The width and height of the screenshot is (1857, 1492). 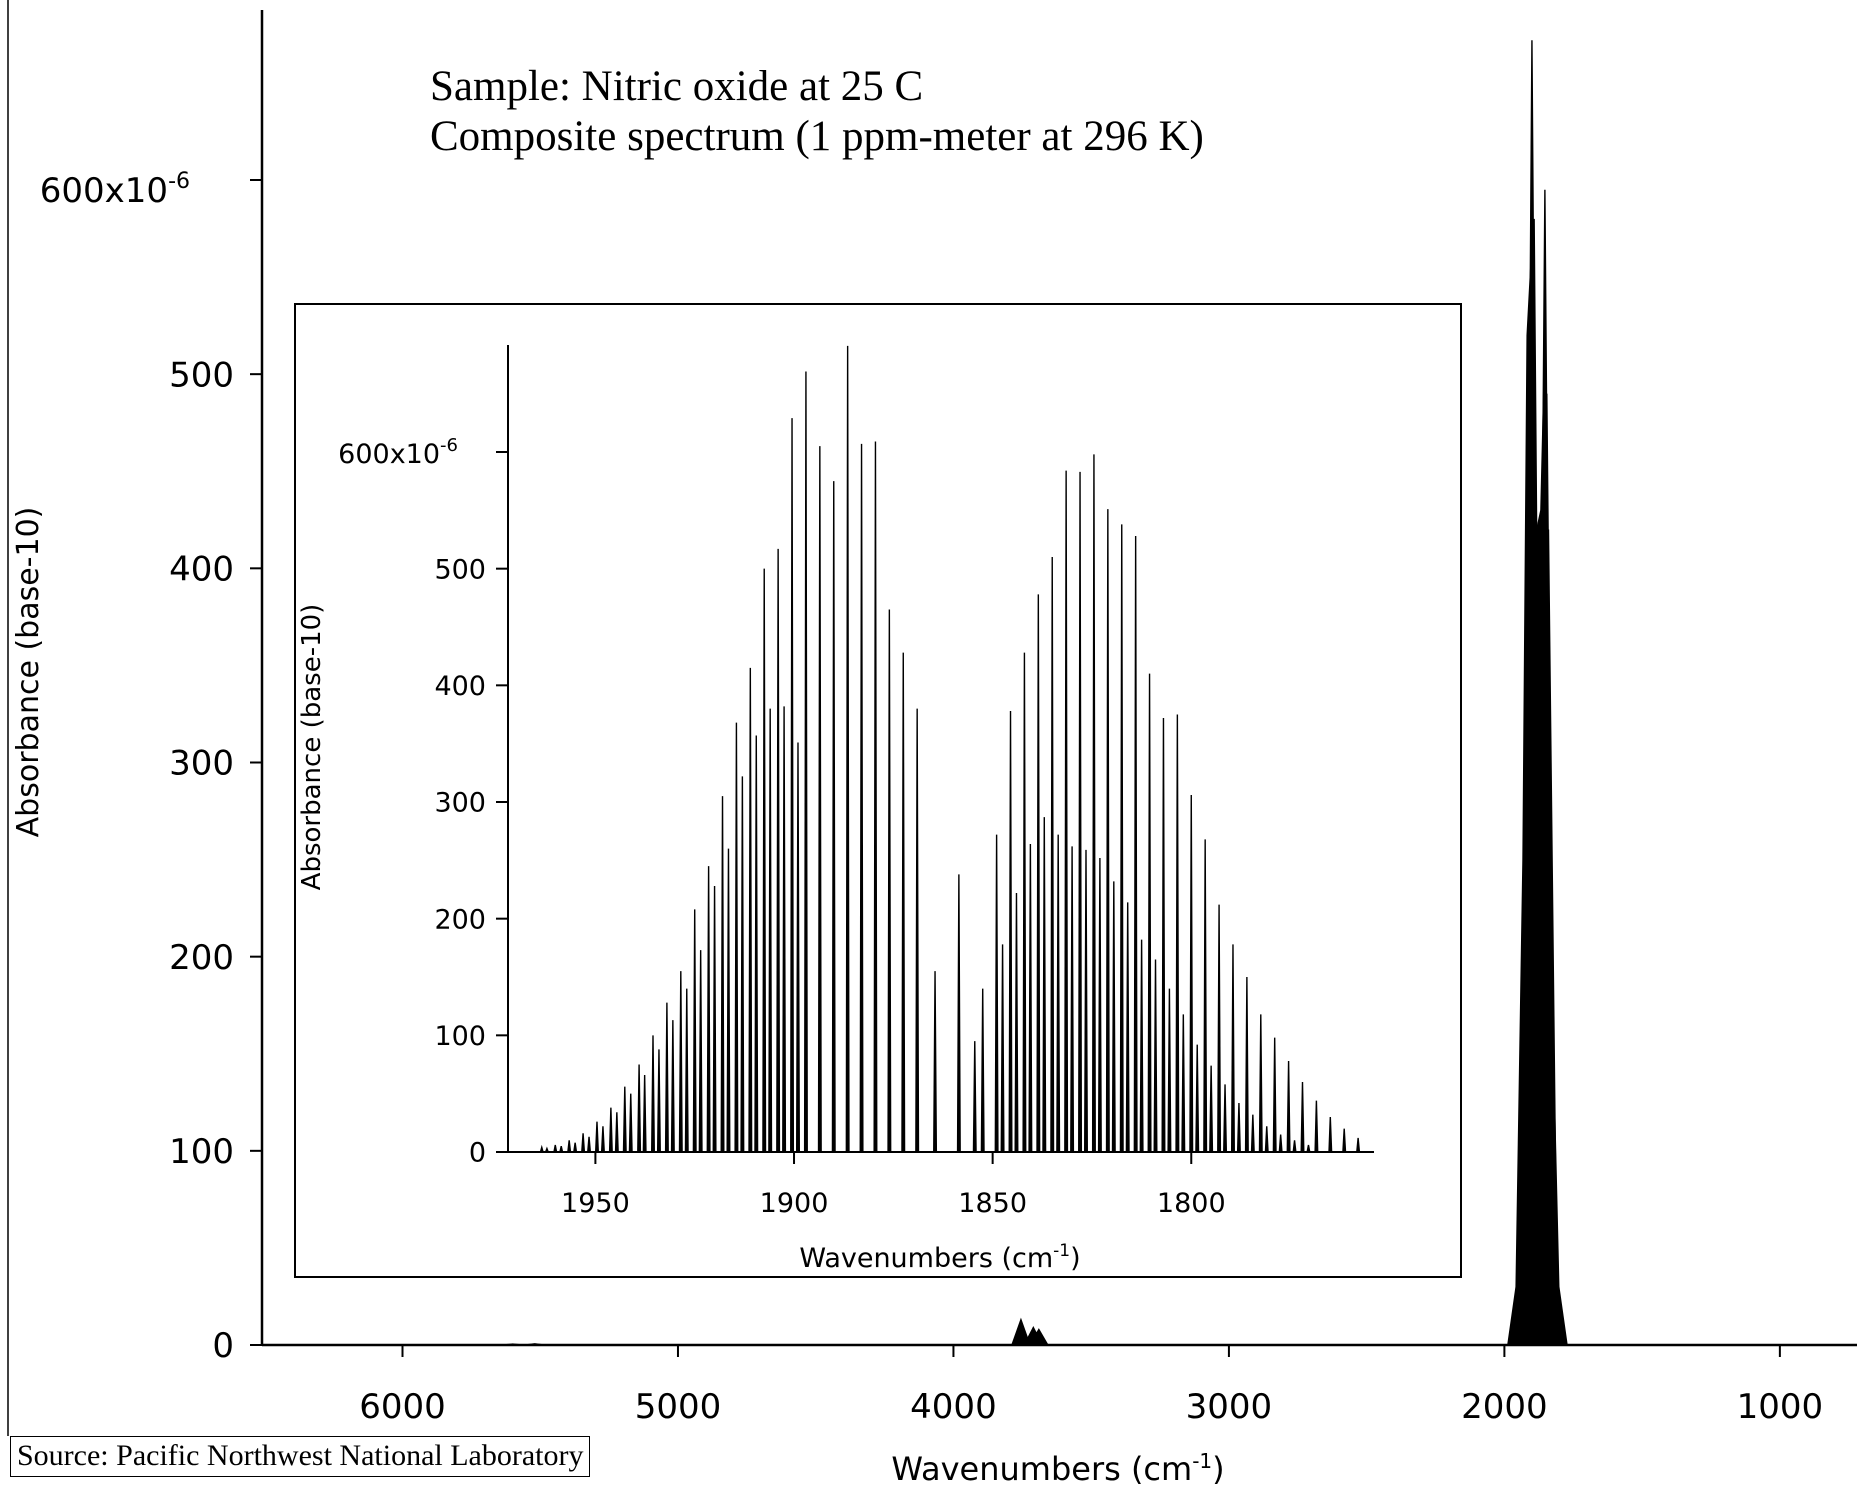 What do you see at coordinates (1780, 1407) in the screenshot?
I see `main-x-tick-label-1000: 1000` at bounding box center [1780, 1407].